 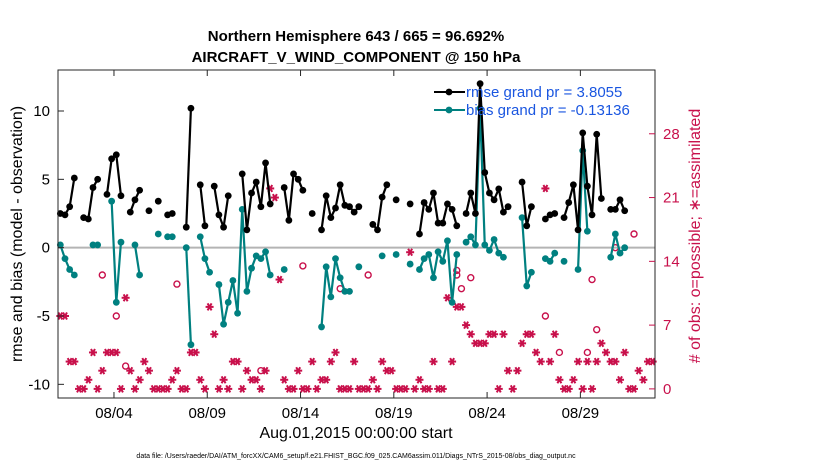 I want to click on y-tick-label: -10, so click(x=39, y=384).